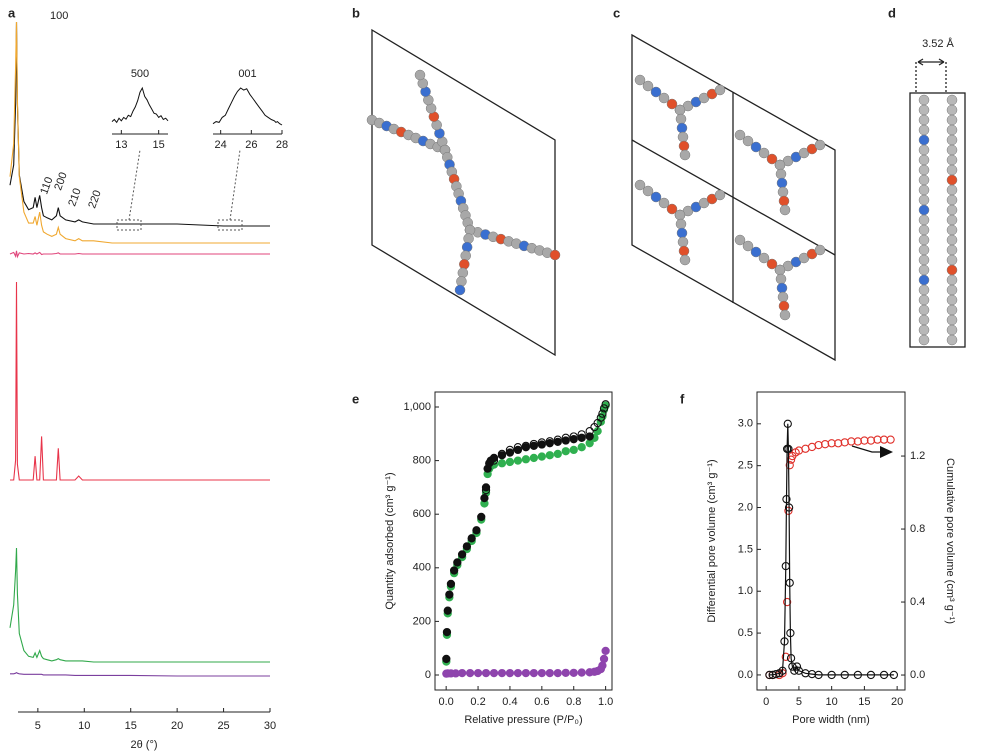 Image resolution: width=985 pixels, height=752 pixels. What do you see at coordinates (356, 12) in the screenshot?
I see `panel-label: b` at bounding box center [356, 12].